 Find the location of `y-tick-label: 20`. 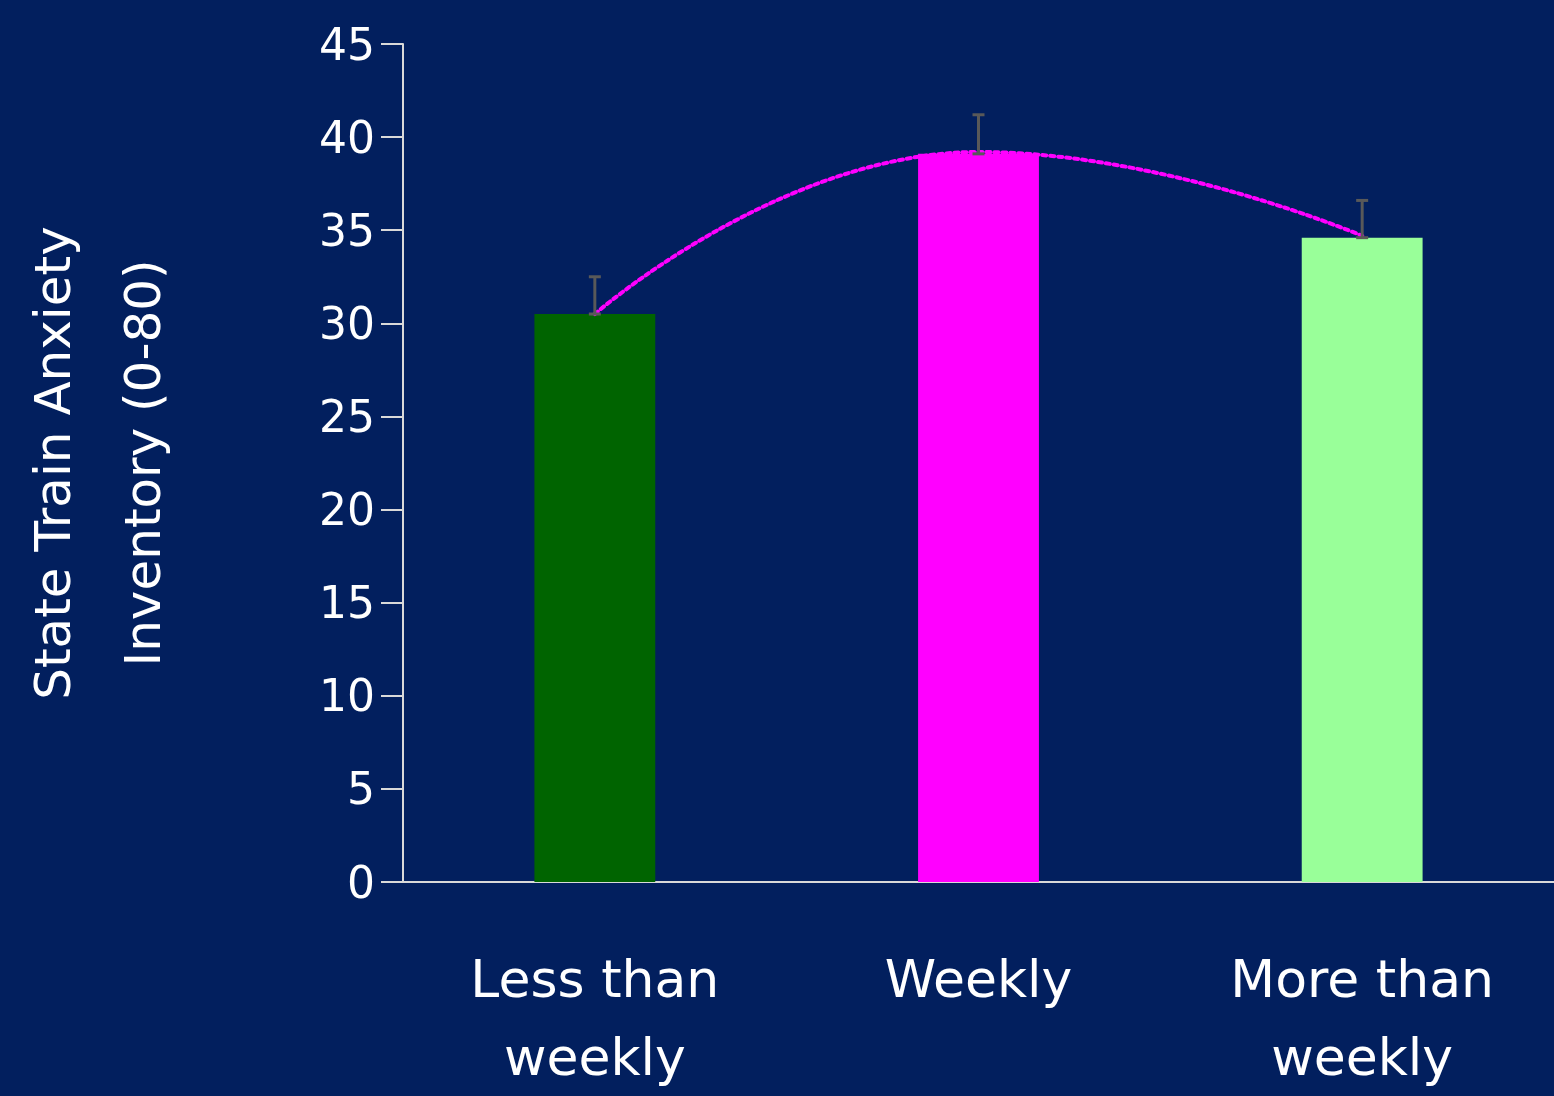

y-tick-label: 20 is located at coordinates (347, 510).